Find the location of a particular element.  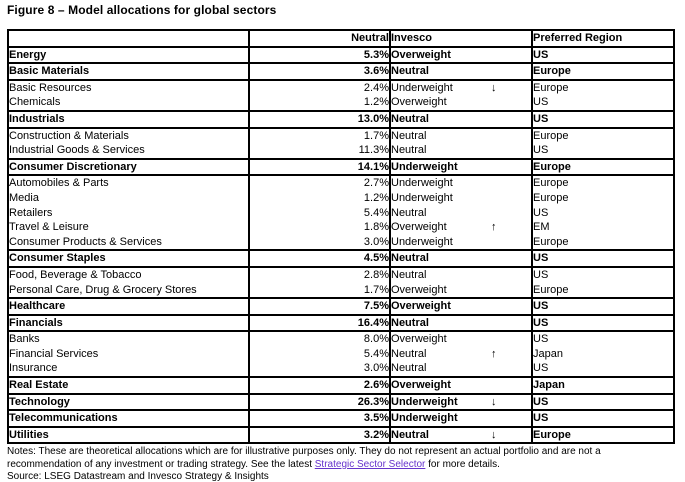

sector-row: Financials 16.4% Neutral US is located at coordinates (341, 323).